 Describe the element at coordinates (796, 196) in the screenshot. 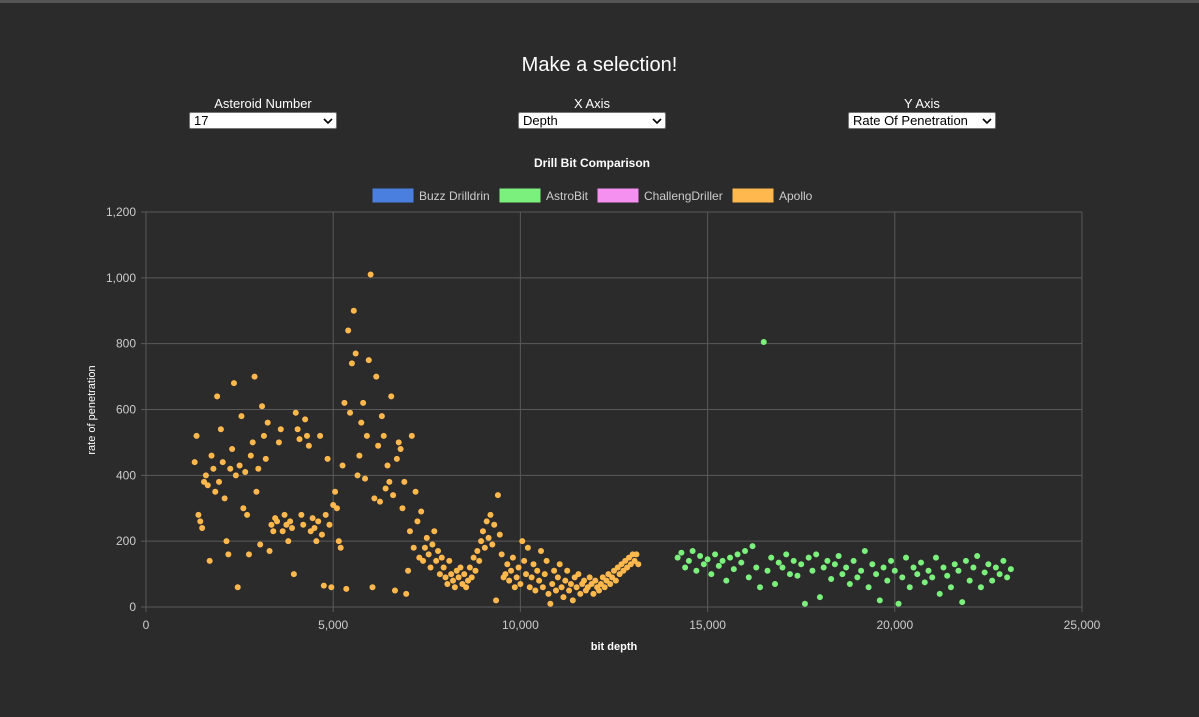

I see `legend-label: Apollo` at that location.